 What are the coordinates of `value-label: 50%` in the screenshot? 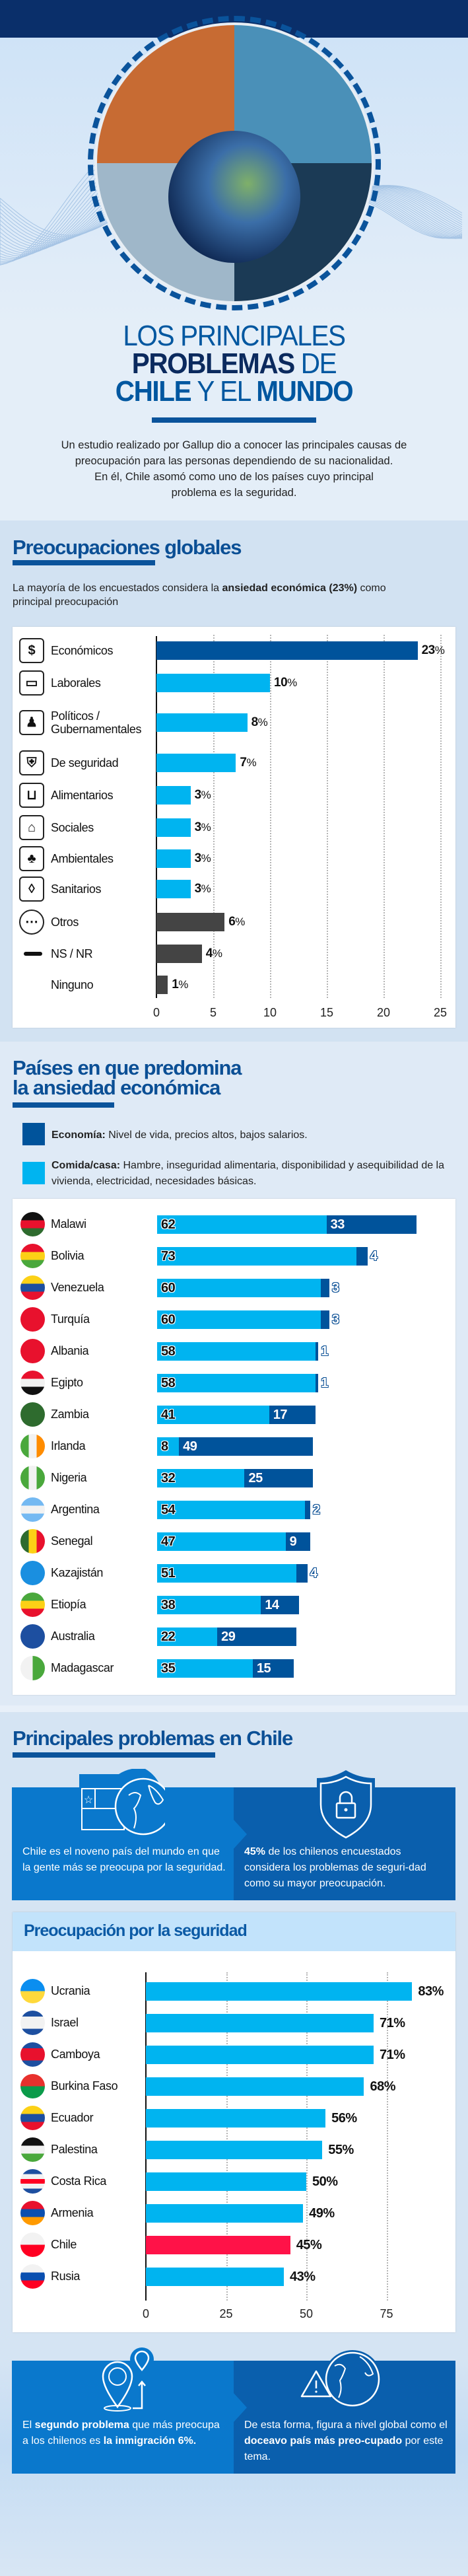 It's located at (325, 2182).